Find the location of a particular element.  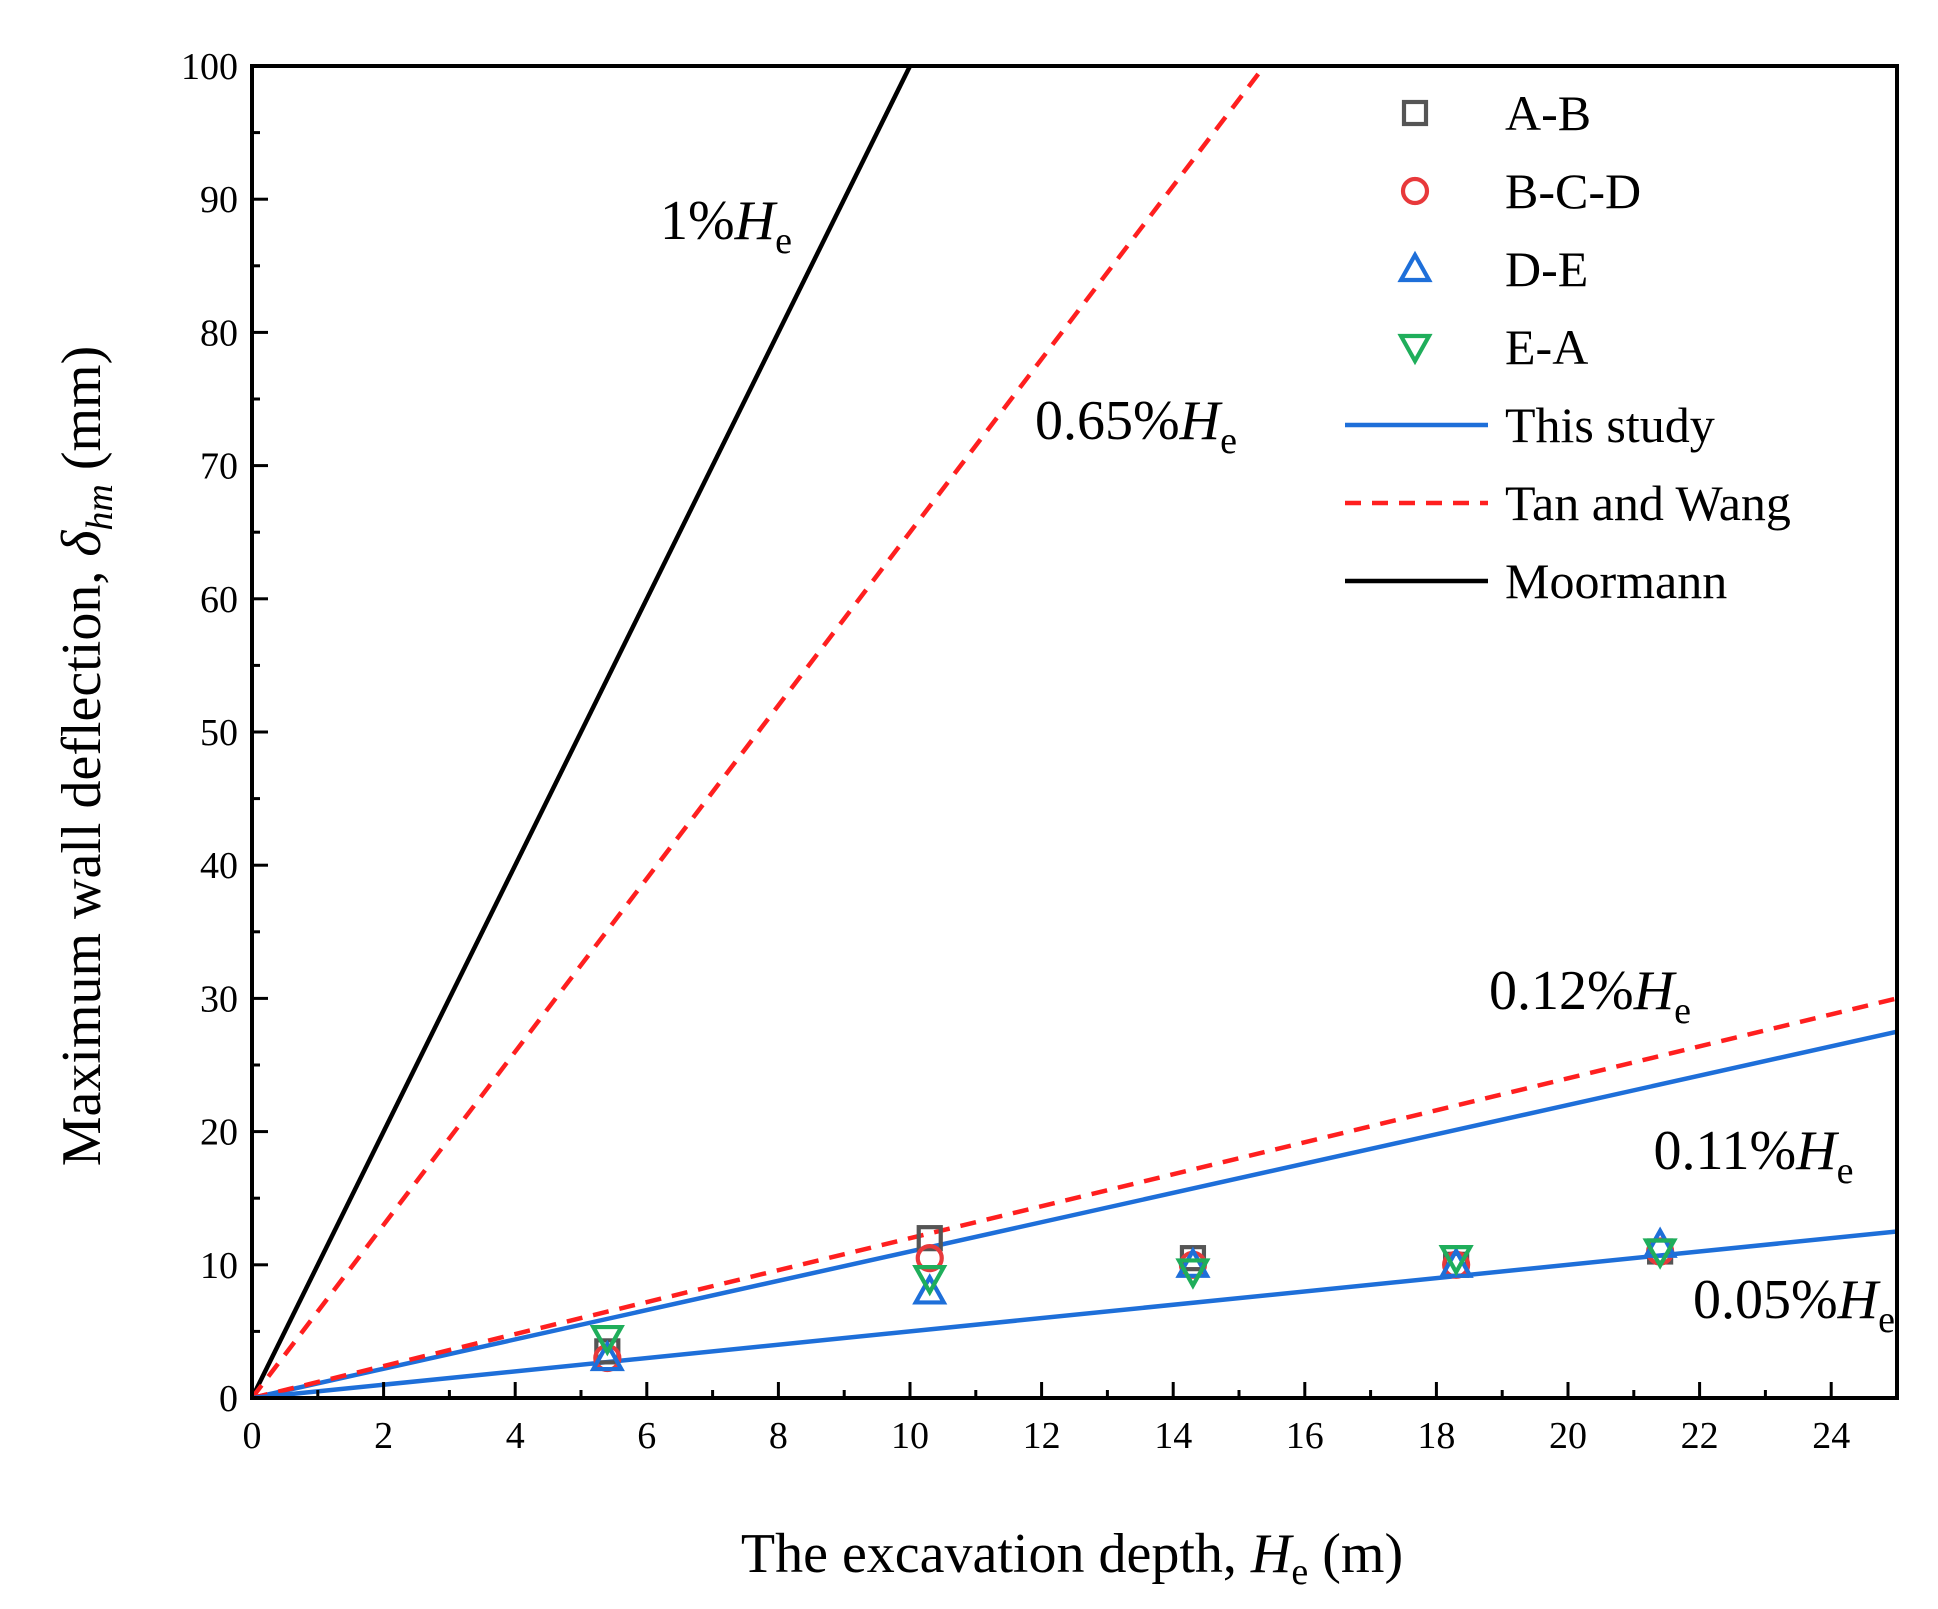

y-tick-label: 40 is located at coordinates (219, 866).